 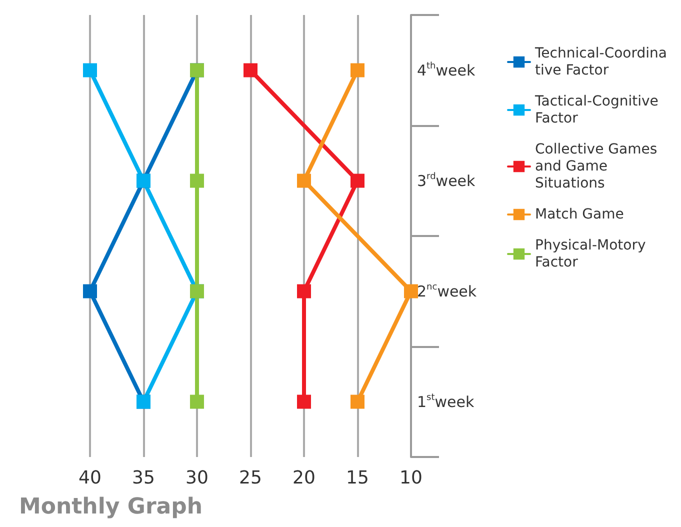 I want to click on text: Monthly Graph, so click(x=111, y=507).